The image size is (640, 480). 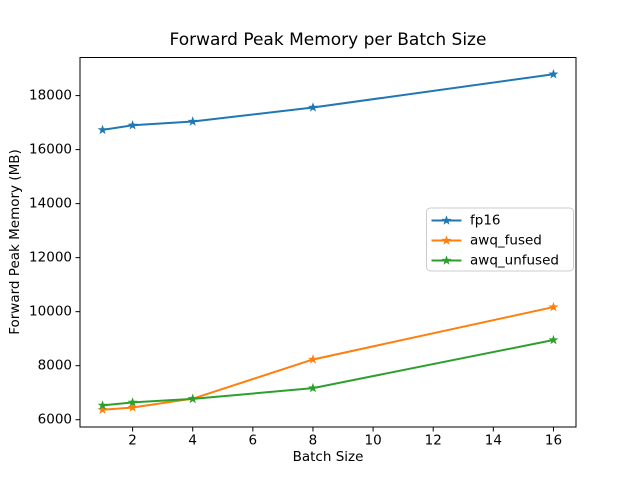 I want to click on x-tick-label: 16, so click(x=553, y=441).